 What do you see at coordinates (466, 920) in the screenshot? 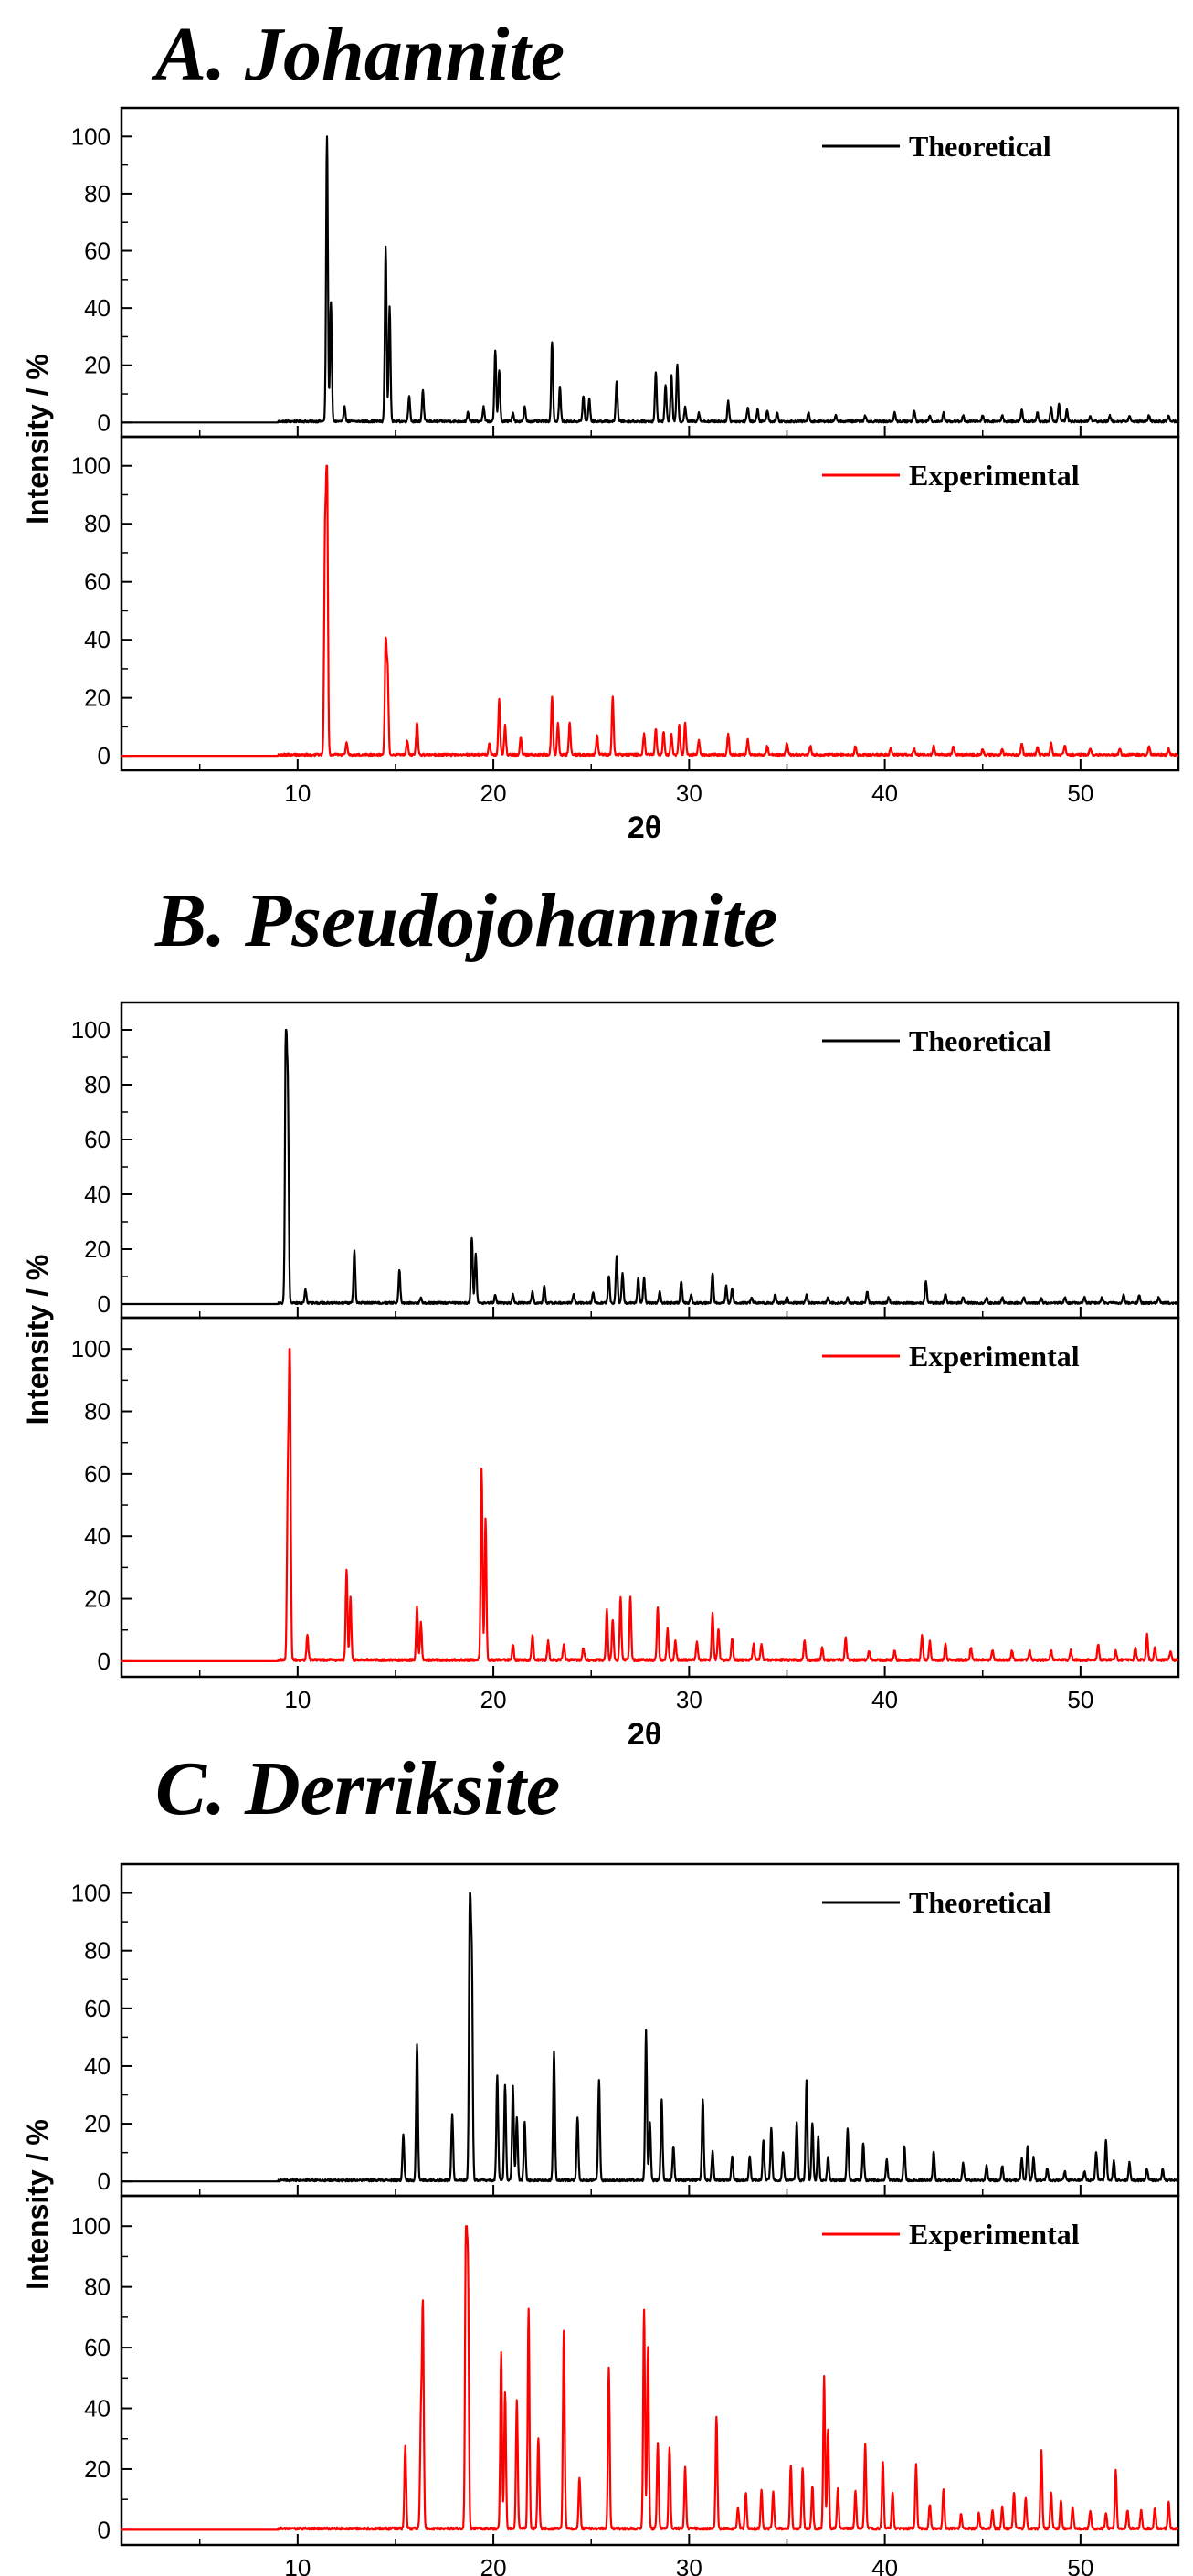
I see `chart-title: B. Pseudojohannite` at bounding box center [466, 920].